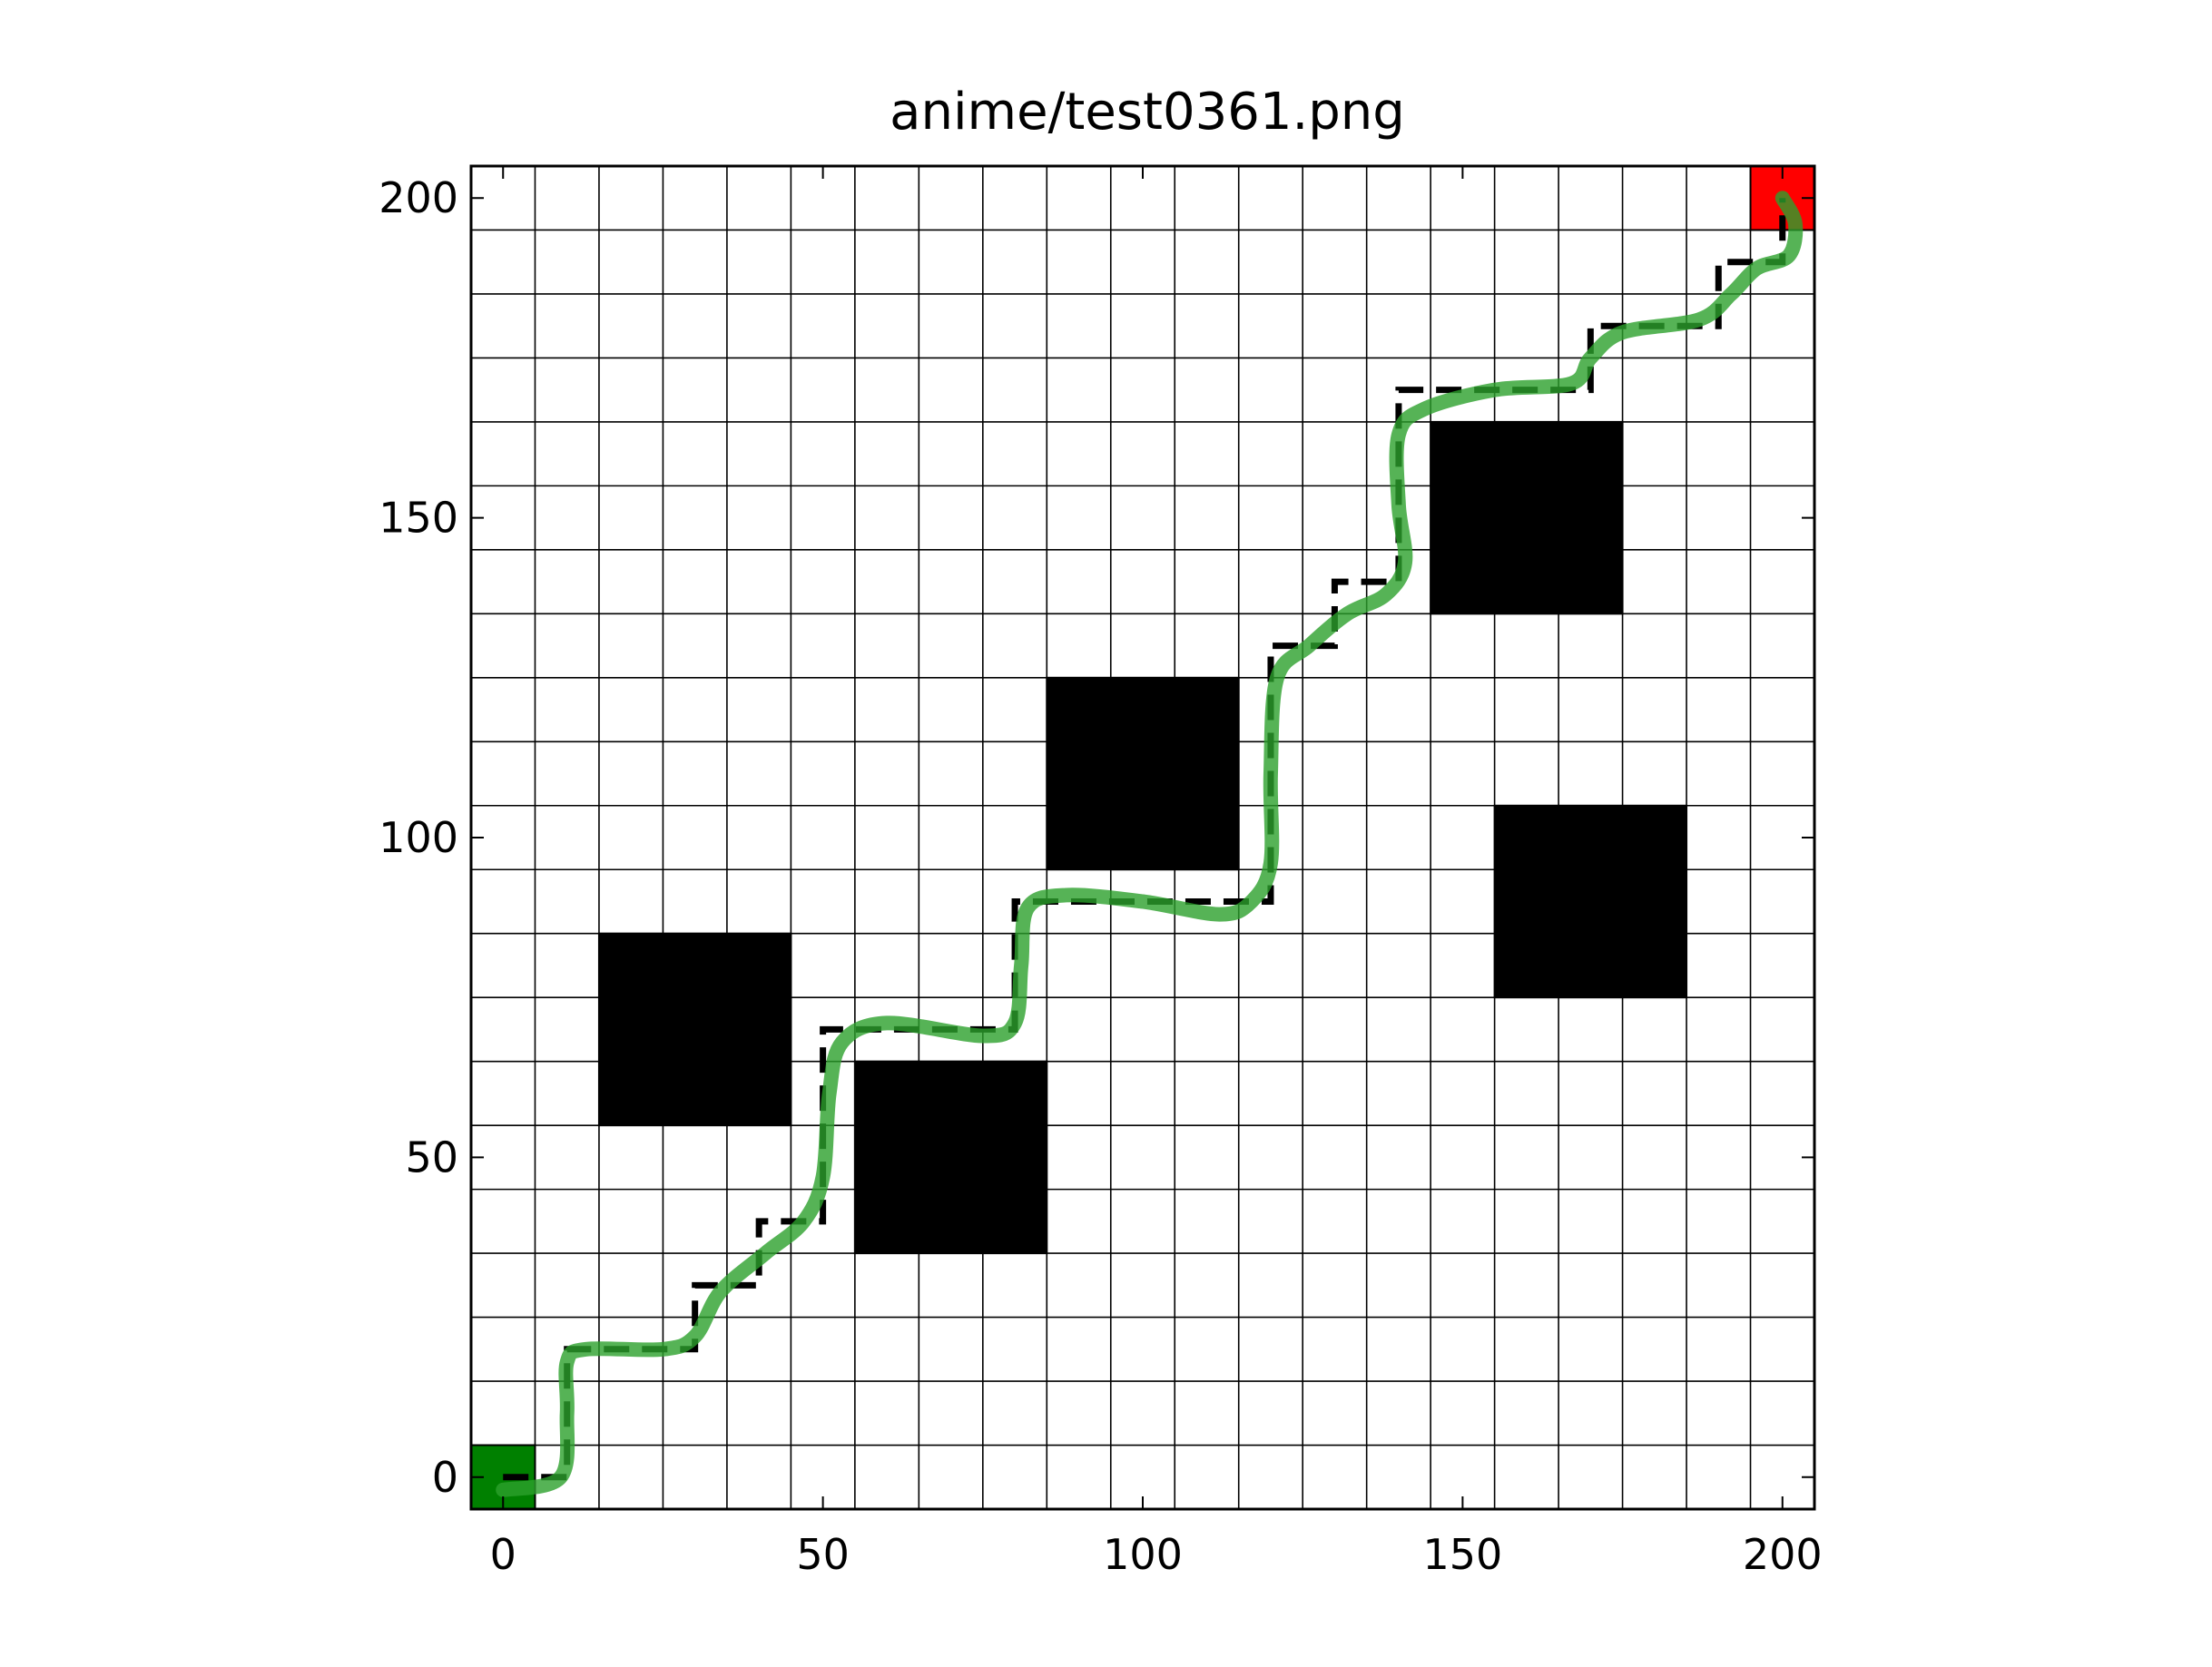 This screenshot has height=1667, width=2212. What do you see at coordinates (418, 197) in the screenshot?
I see `y-tick-label: 200` at bounding box center [418, 197].